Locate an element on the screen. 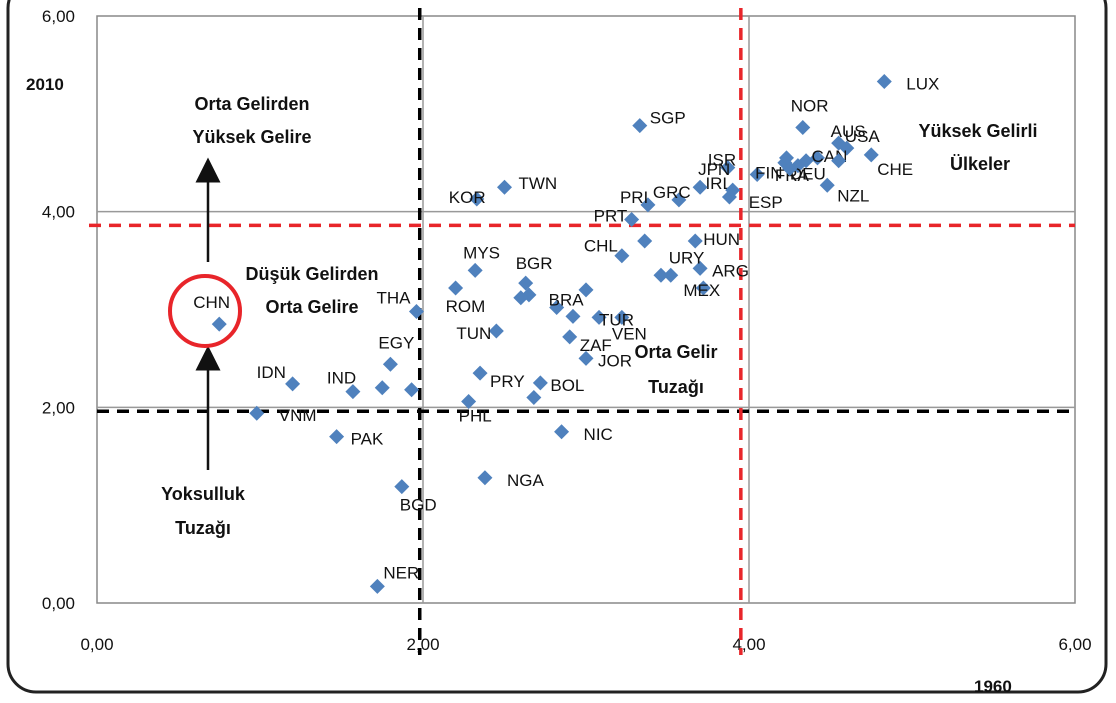 This screenshot has width=1116, height=703. data-point-label: BGR is located at coordinates (534, 263).